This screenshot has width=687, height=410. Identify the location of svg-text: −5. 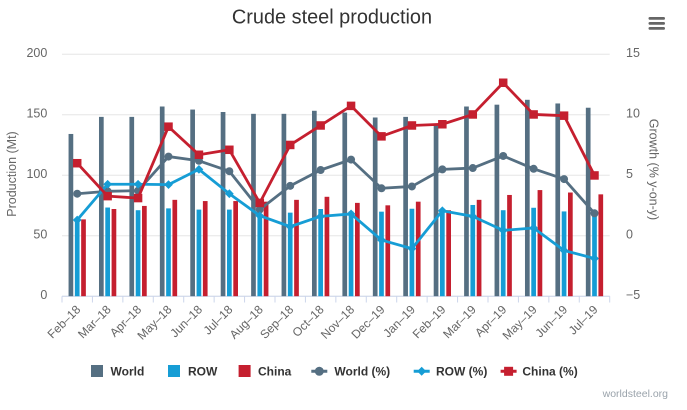
(633, 295).